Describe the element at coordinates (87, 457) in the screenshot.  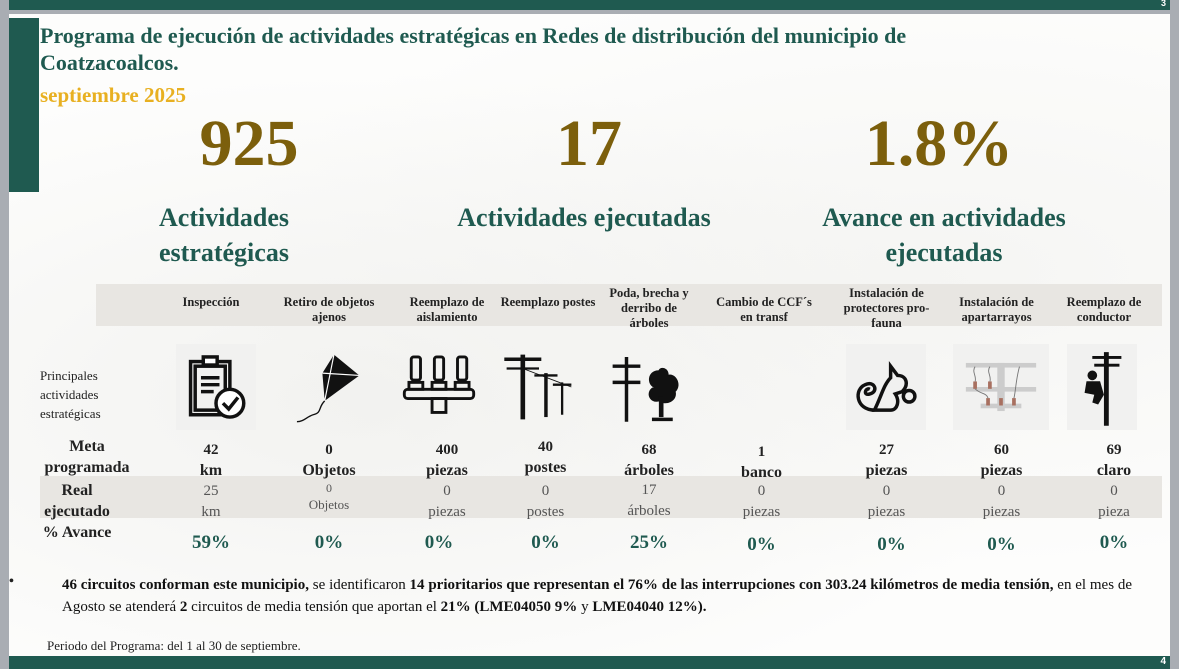
I see `row-label-meta: Meta programada` at that location.